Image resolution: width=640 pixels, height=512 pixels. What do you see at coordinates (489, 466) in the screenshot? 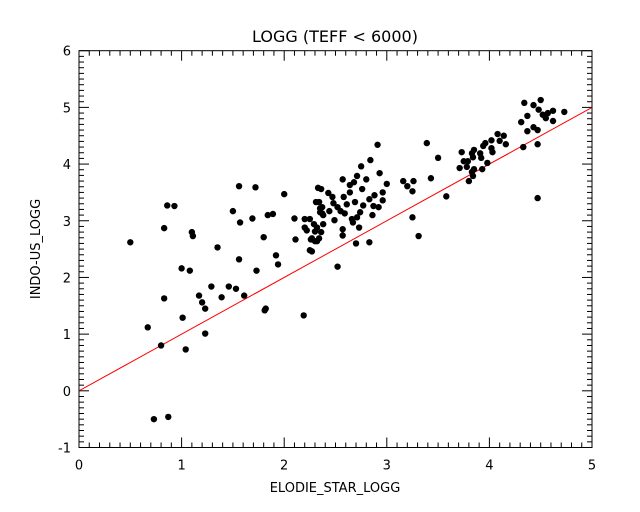
I see `x-tick-label: 4` at bounding box center [489, 466].